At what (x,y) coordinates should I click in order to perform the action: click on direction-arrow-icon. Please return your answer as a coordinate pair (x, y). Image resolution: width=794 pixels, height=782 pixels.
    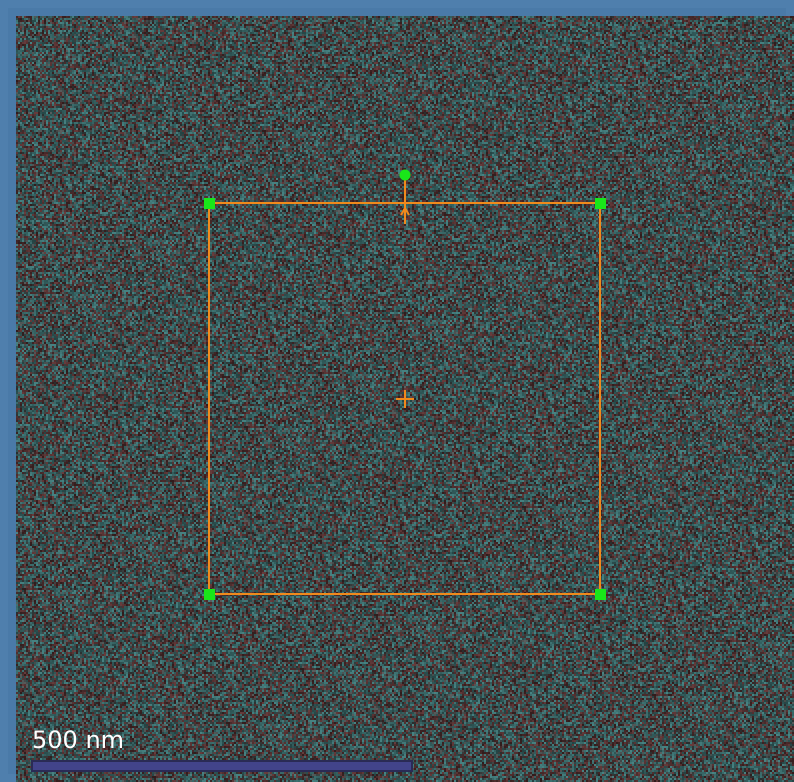
    Looking at the image, I should click on (405, 210).